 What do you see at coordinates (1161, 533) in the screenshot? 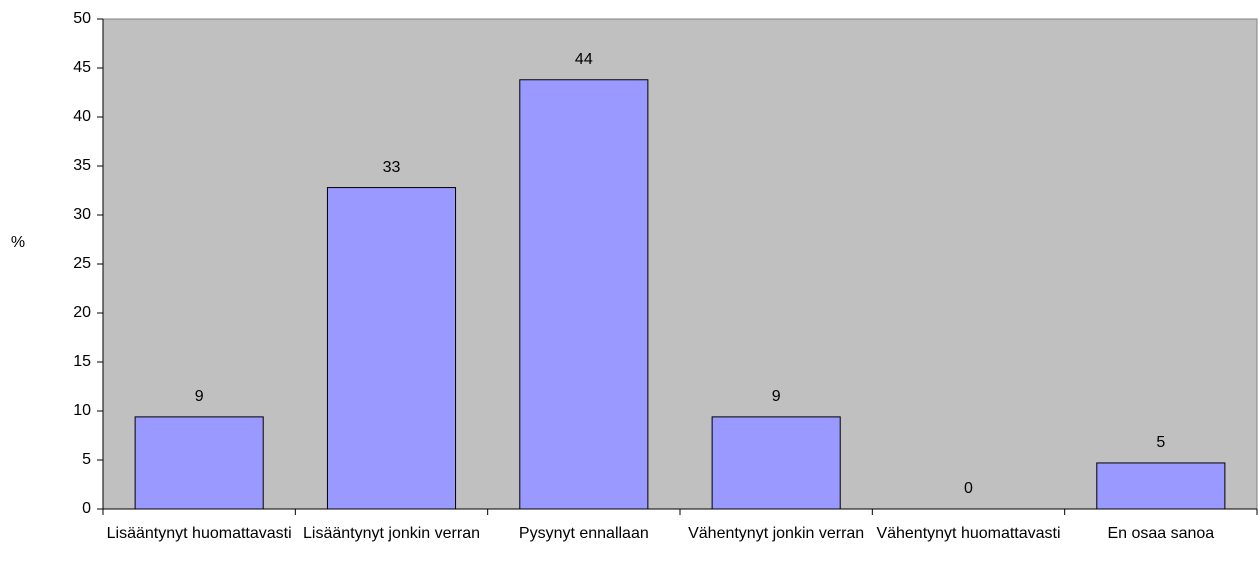
I see `x-tick-label: En osaa sanoa` at bounding box center [1161, 533].